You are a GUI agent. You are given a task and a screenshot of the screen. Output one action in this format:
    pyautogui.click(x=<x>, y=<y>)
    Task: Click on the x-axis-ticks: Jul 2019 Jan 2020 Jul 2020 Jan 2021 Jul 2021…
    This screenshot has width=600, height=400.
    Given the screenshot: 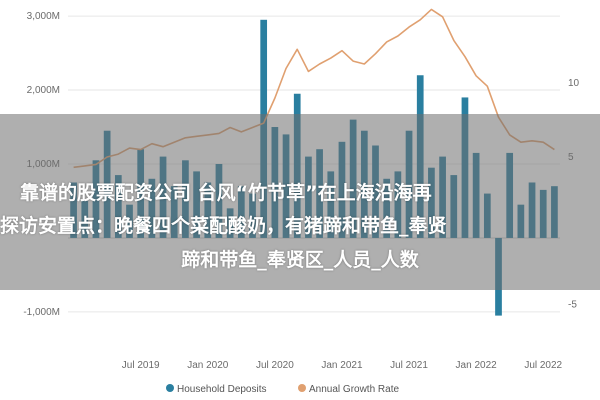 What is the action you would take?
    pyautogui.click(x=342, y=365)
    